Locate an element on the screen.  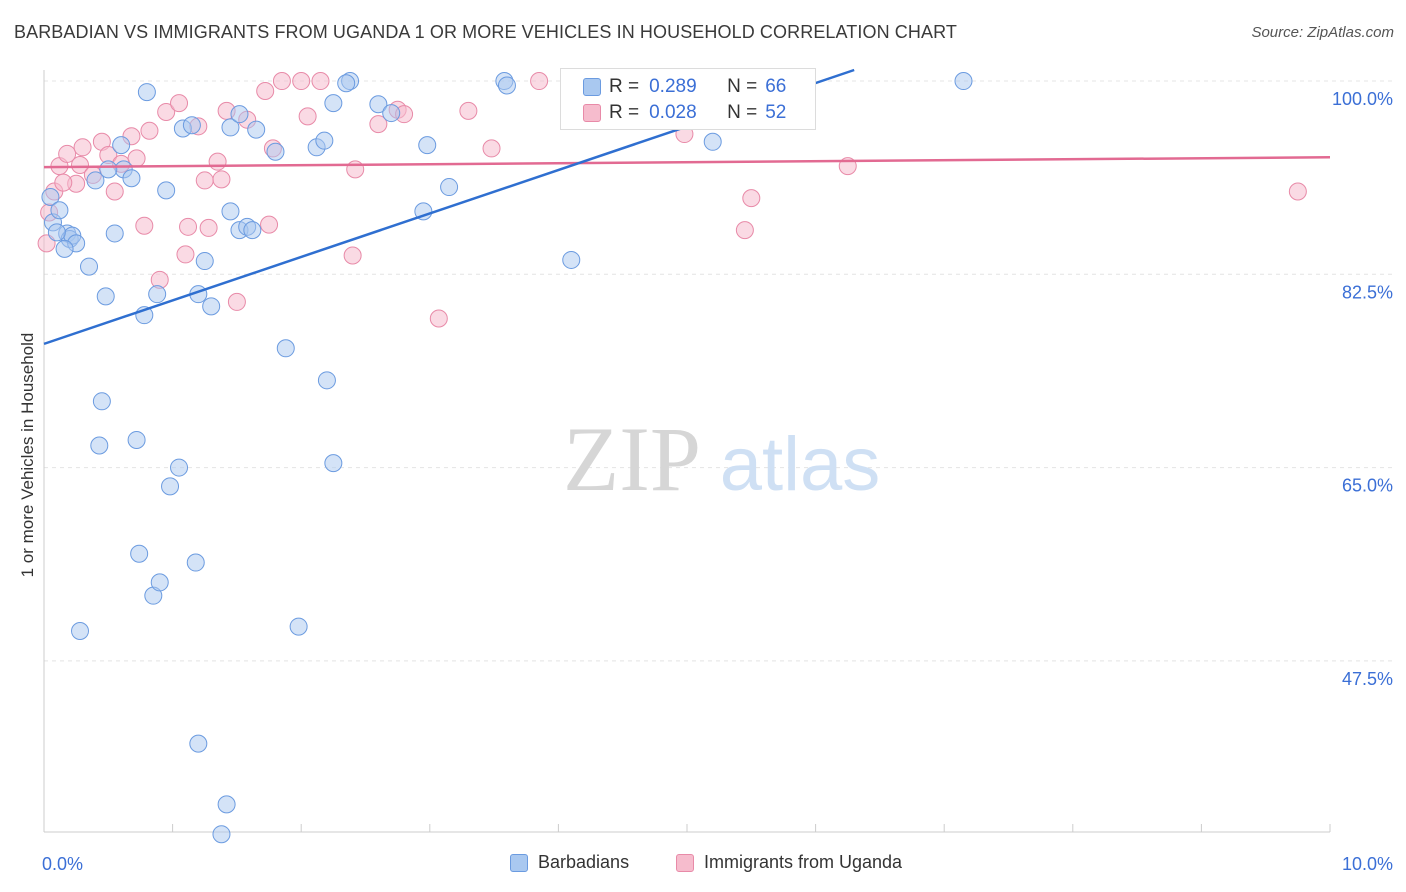
legend-label: Barbadians is located at coordinates (584, 862).